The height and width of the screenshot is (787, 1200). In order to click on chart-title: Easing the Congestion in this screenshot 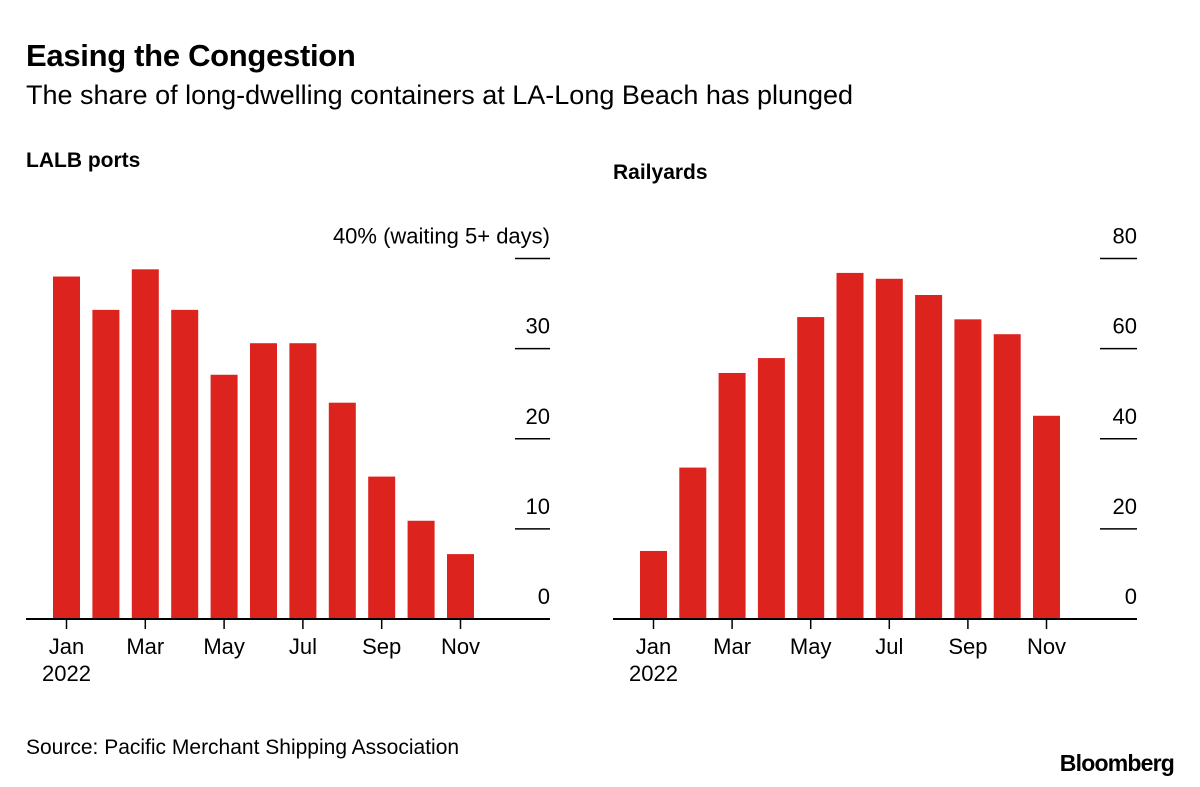, I will do `click(191, 55)`.